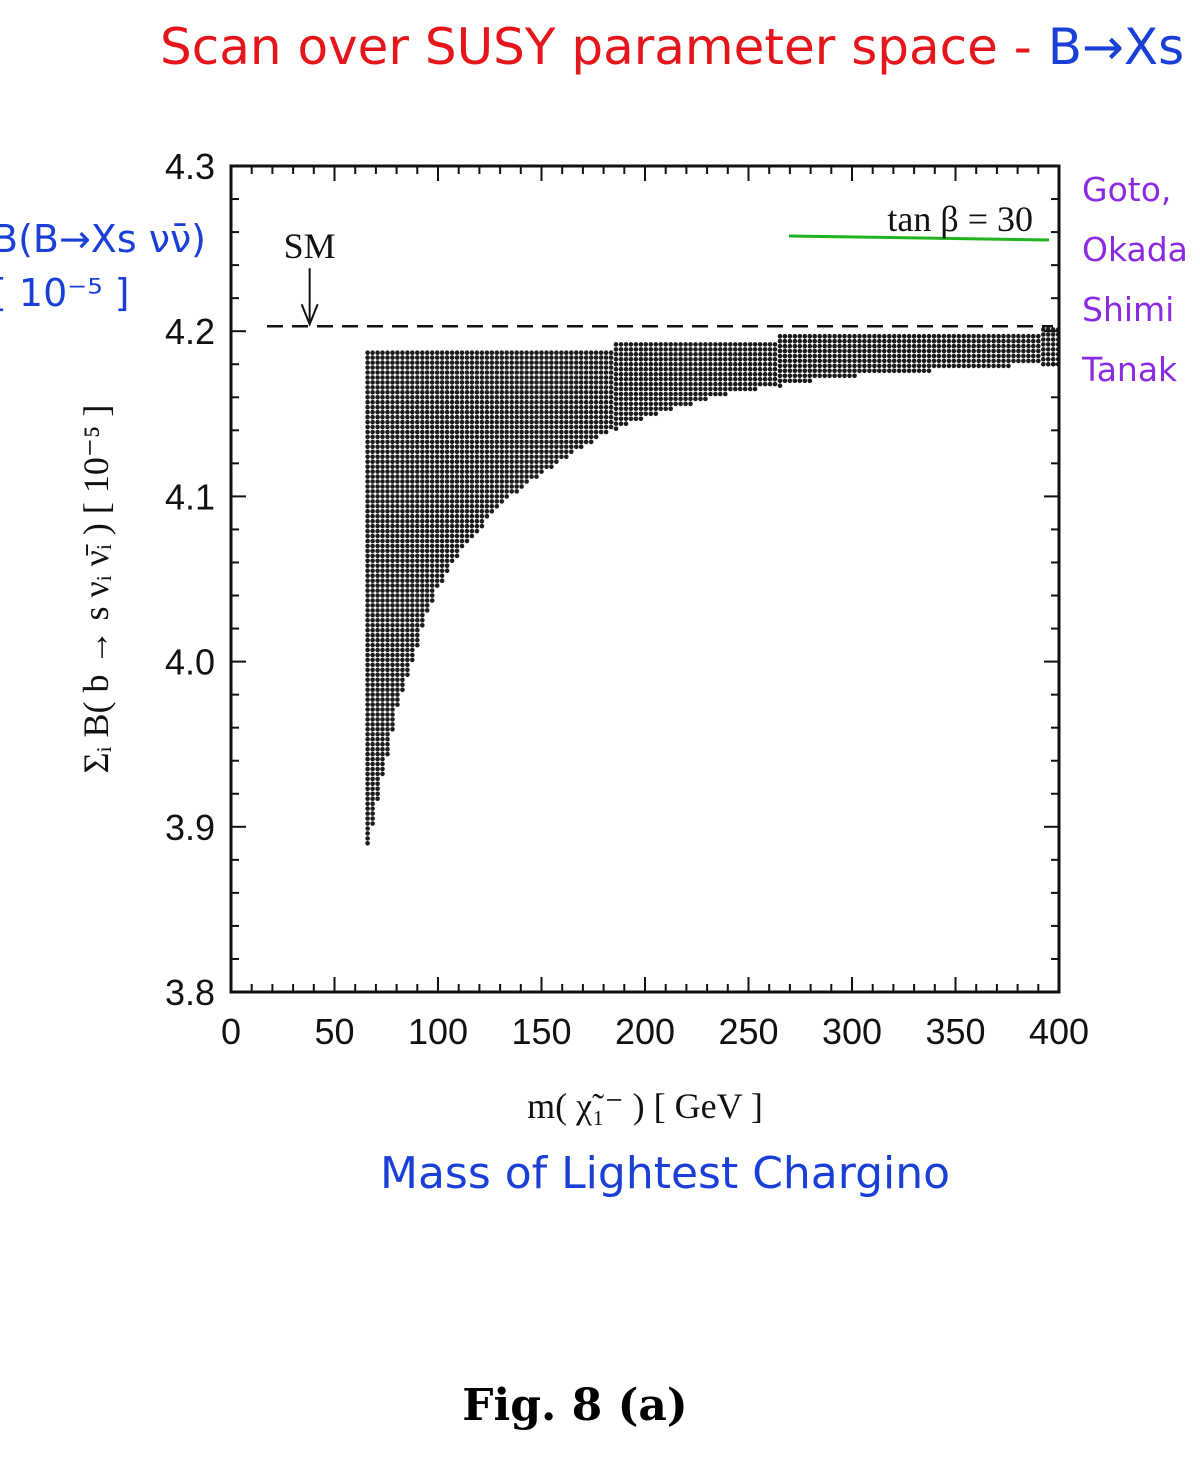 The image size is (1200, 1483). Describe the element at coordinates (438, 1031) in the screenshot. I see `x-tick-label: 100` at that location.